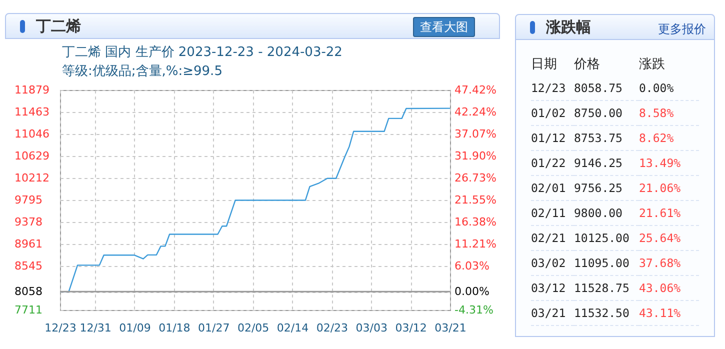  What do you see at coordinates (292, 328) in the screenshot?
I see `x-tick-label: 02/14` at bounding box center [292, 328].